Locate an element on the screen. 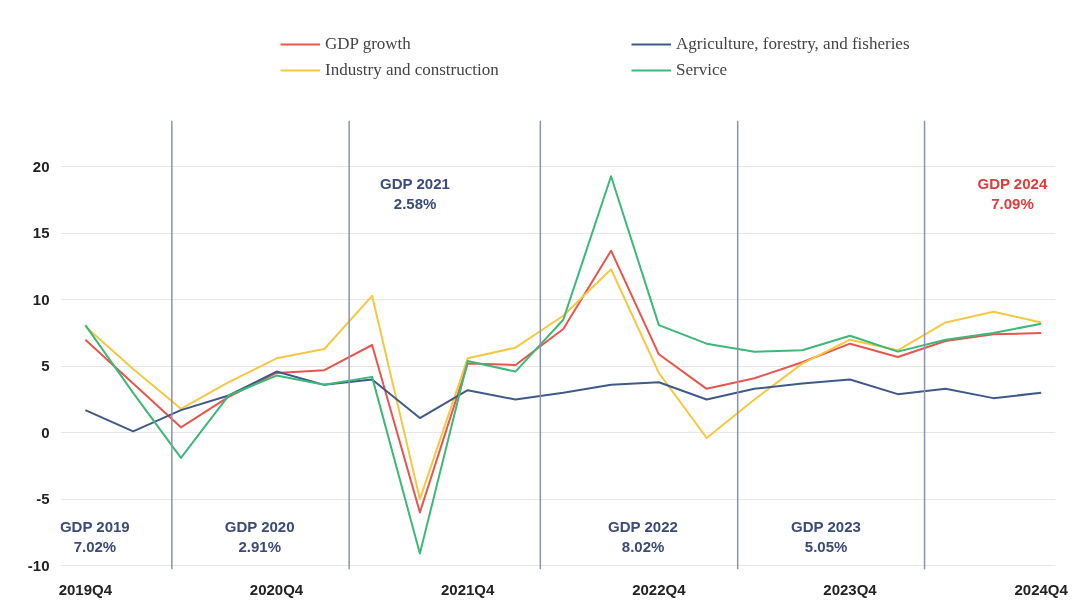 The width and height of the screenshot is (1089, 609). x-tick-label: 2020Q4 is located at coordinates (276, 589).